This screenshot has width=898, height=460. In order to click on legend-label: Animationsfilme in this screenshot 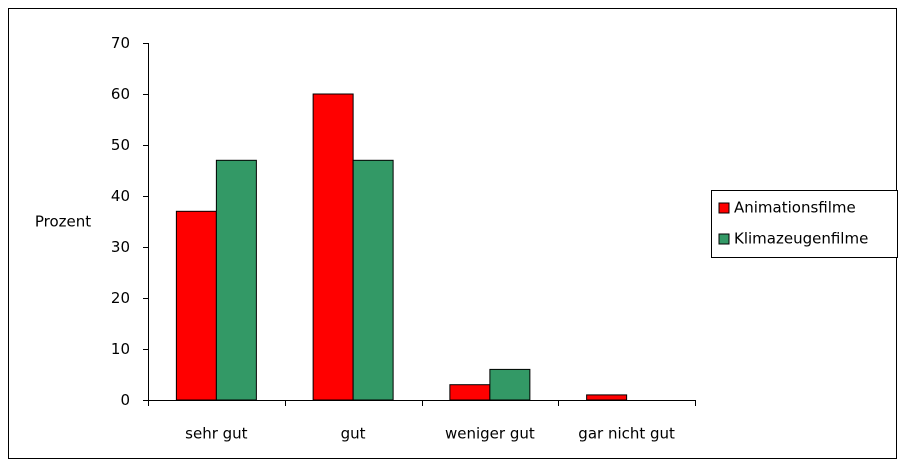, I will do `click(795, 208)`.